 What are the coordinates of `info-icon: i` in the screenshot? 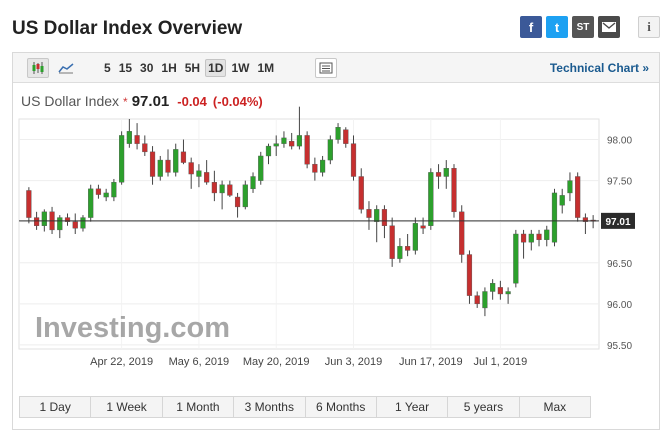 It's located at (649, 27).